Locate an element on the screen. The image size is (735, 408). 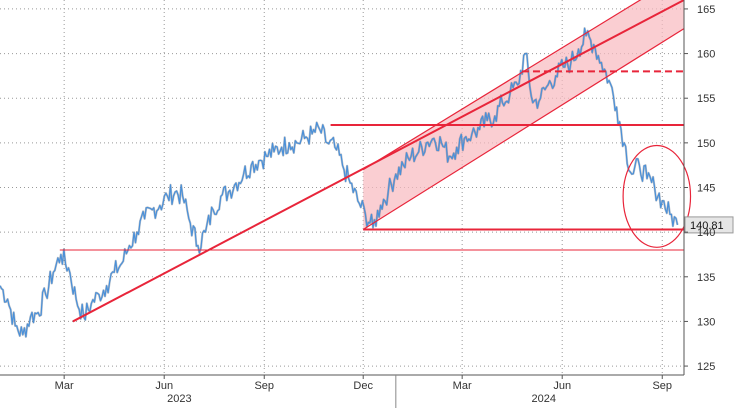
y-tick-label: 125 is located at coordinates (706, 367).